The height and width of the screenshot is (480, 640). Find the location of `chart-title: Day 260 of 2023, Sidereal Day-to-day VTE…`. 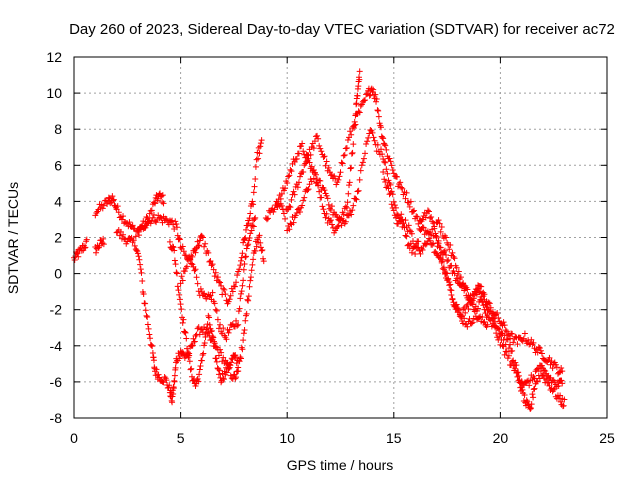

chart-title: Day 260 of 2023, Sidereal Day-to-day VTE… is located at coordinates (342, 29).